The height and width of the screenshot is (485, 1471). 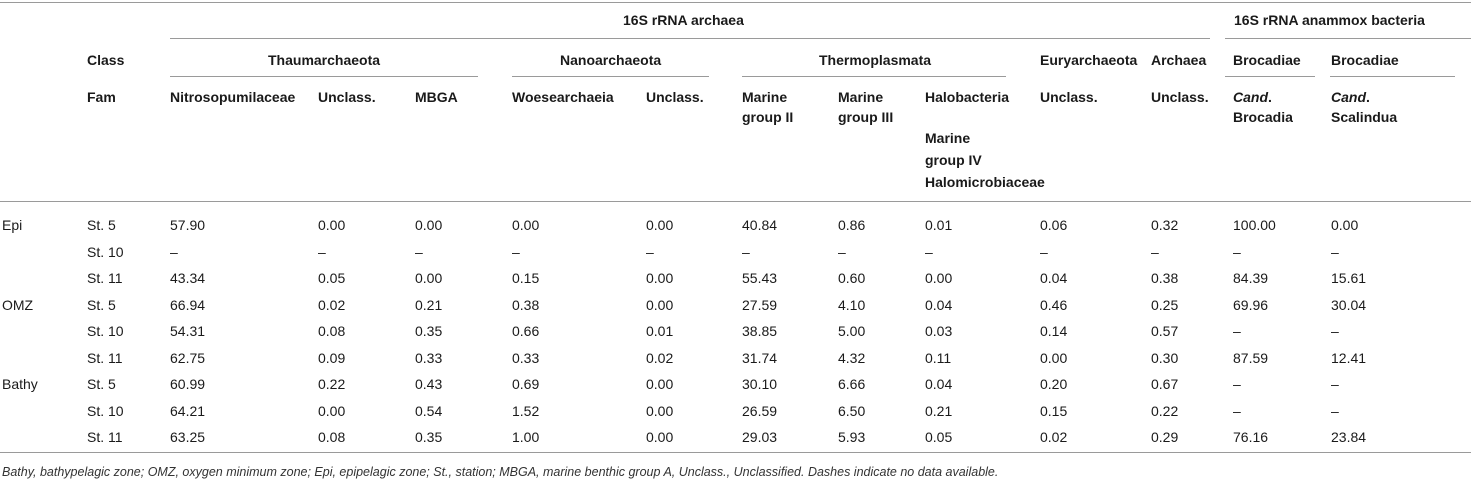 What do you see at coordinates (526, 358) in the screenshot?
I see `value-cell: 0.33` at bounding box center [526, 358].